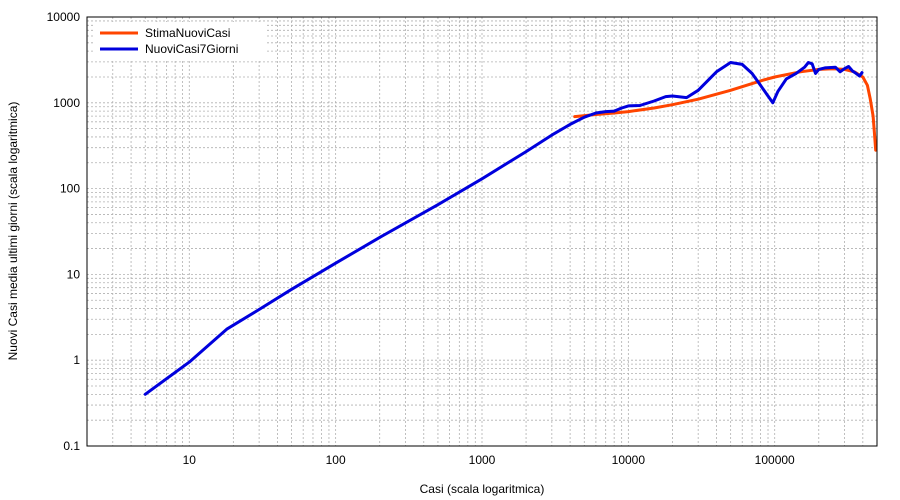  What do you see at coordinates (190, 460) in the screenshot?
I see `x-tick-label: 10` at bounding box center [190, 460].